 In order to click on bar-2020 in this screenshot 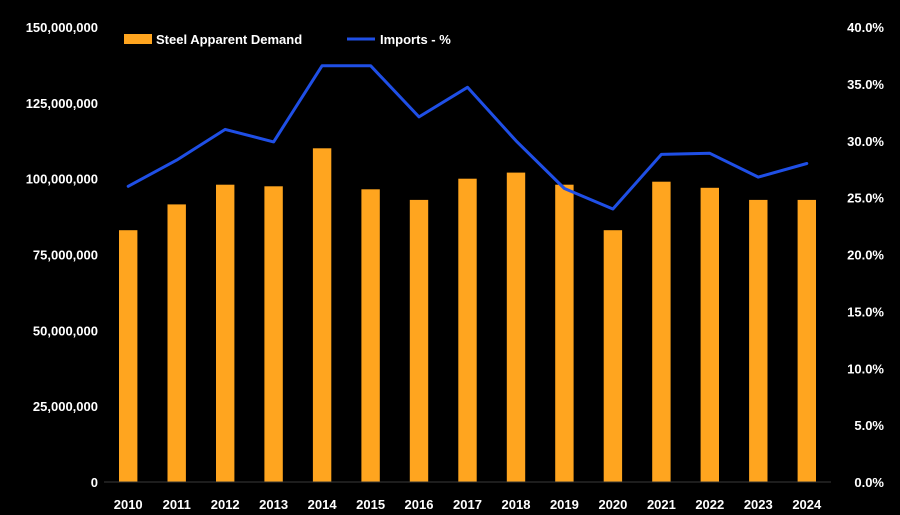, I will do `click(613, 356)`.